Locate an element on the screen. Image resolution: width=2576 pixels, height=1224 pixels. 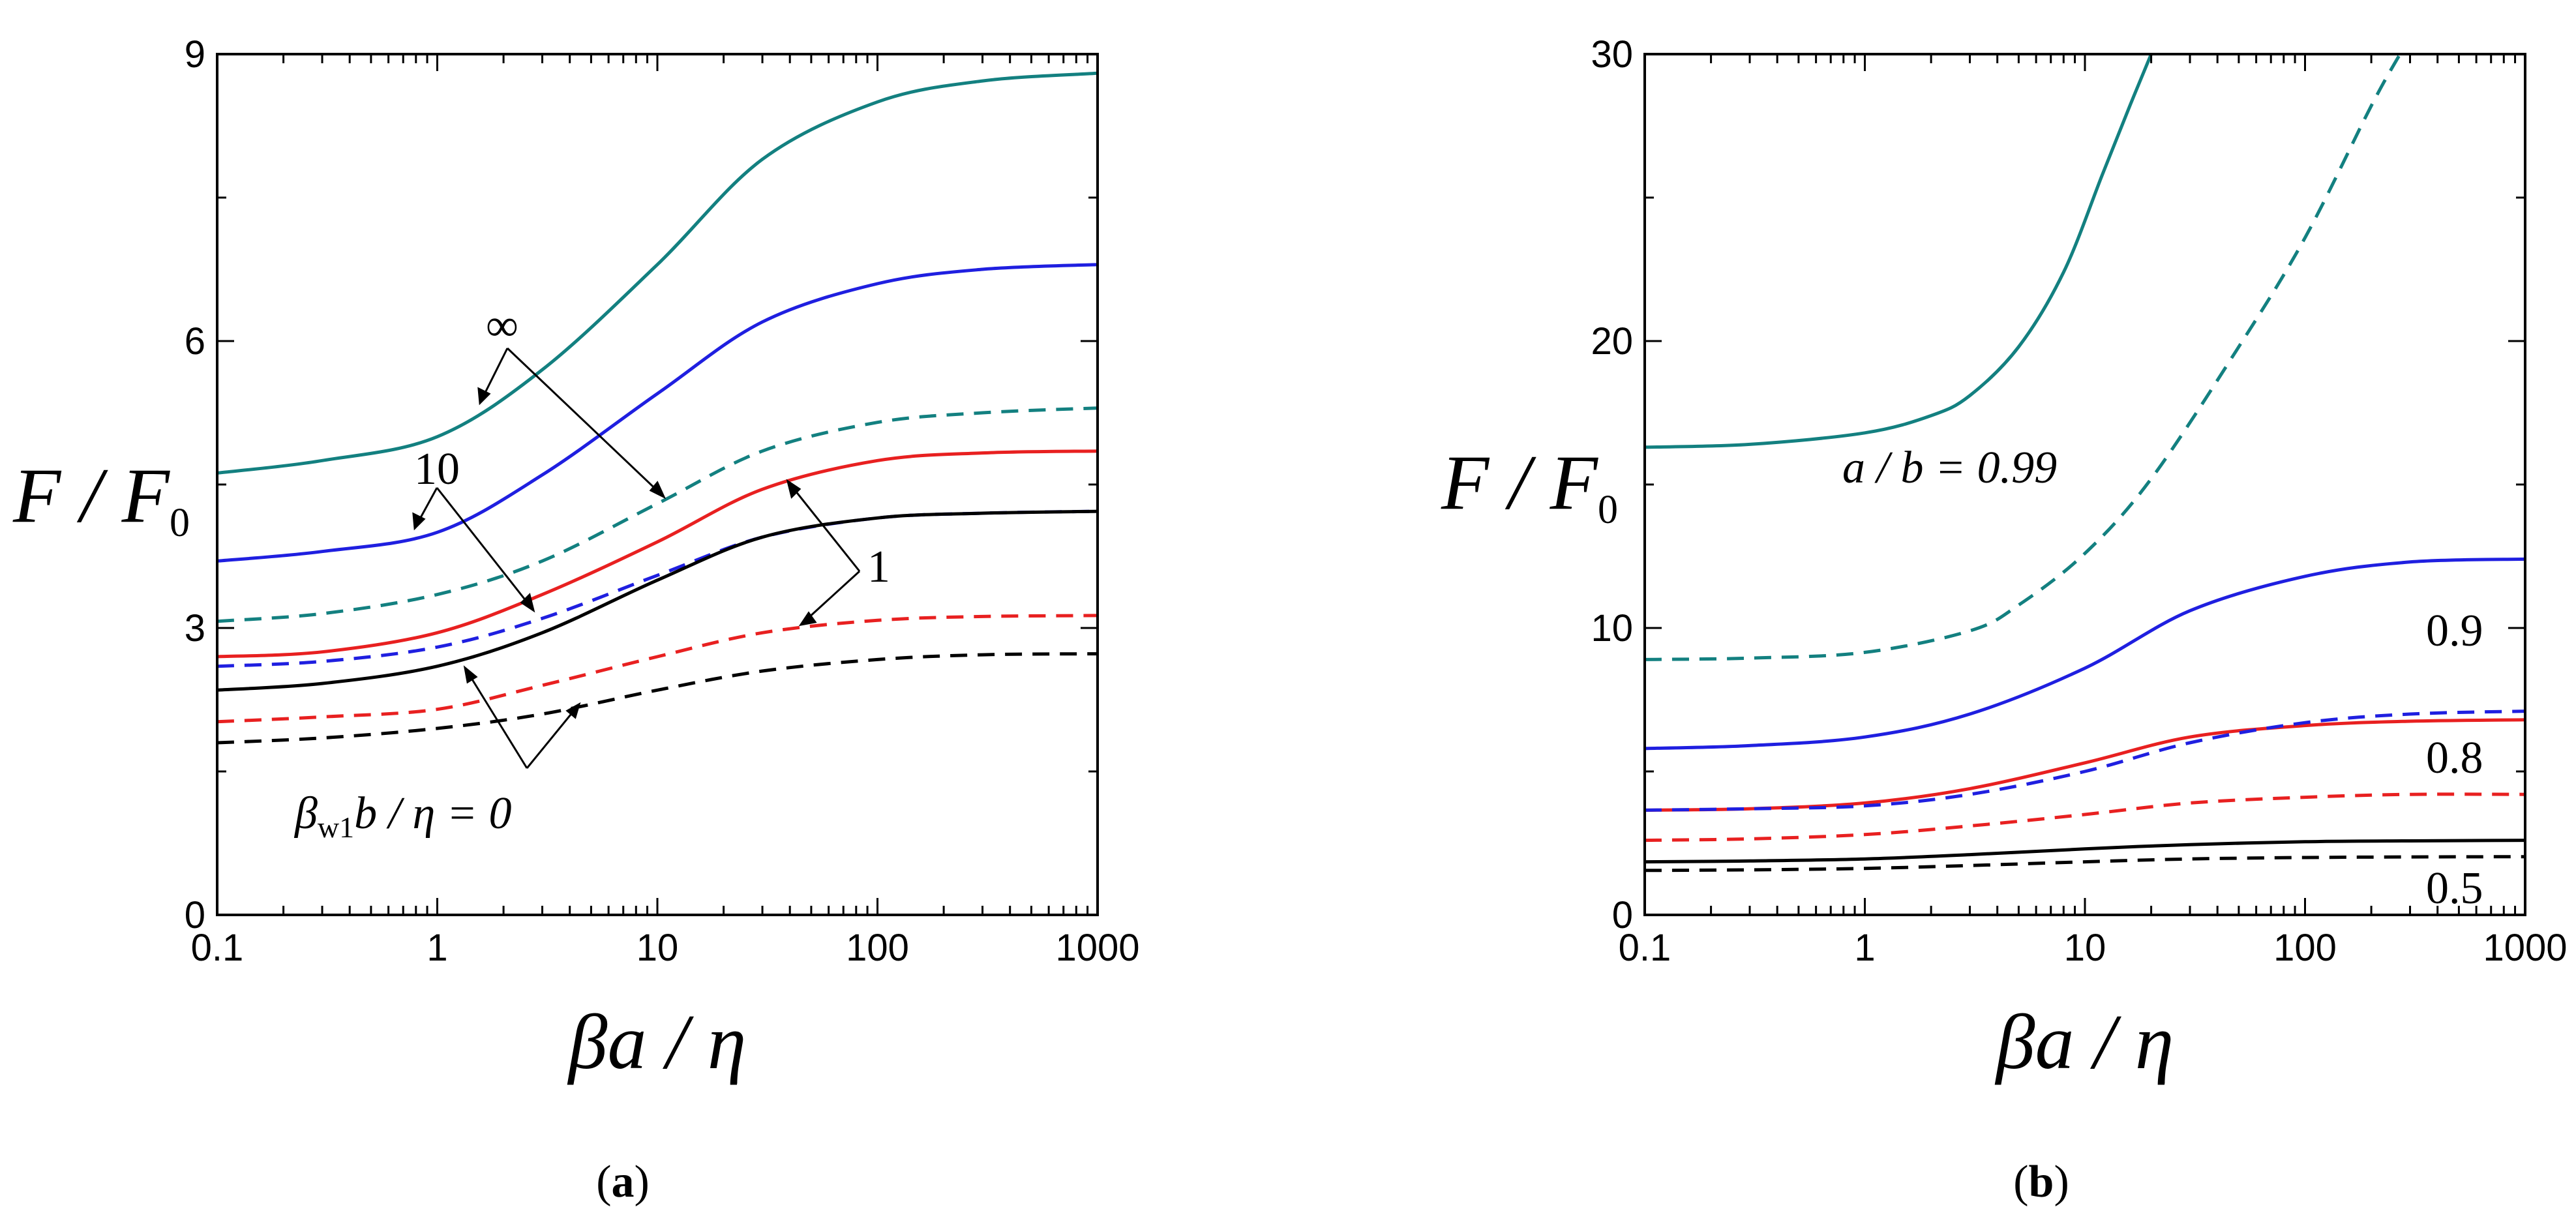
panel-b-xtick-label: 100 is located at coordinates (2305, 948).